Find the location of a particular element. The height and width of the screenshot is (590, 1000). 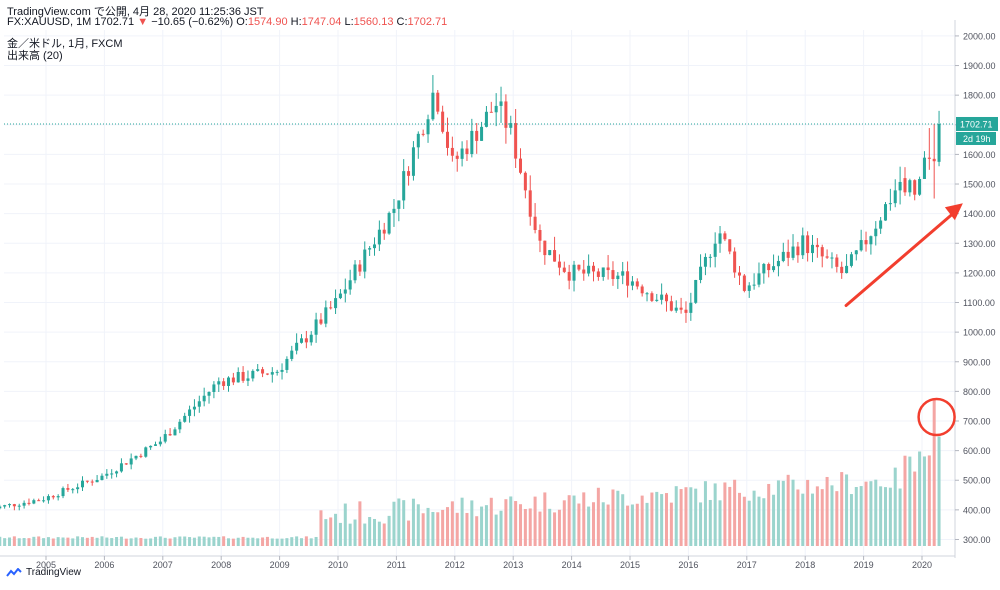

footer-brand: TradingView is located at coordinates (43, 572).